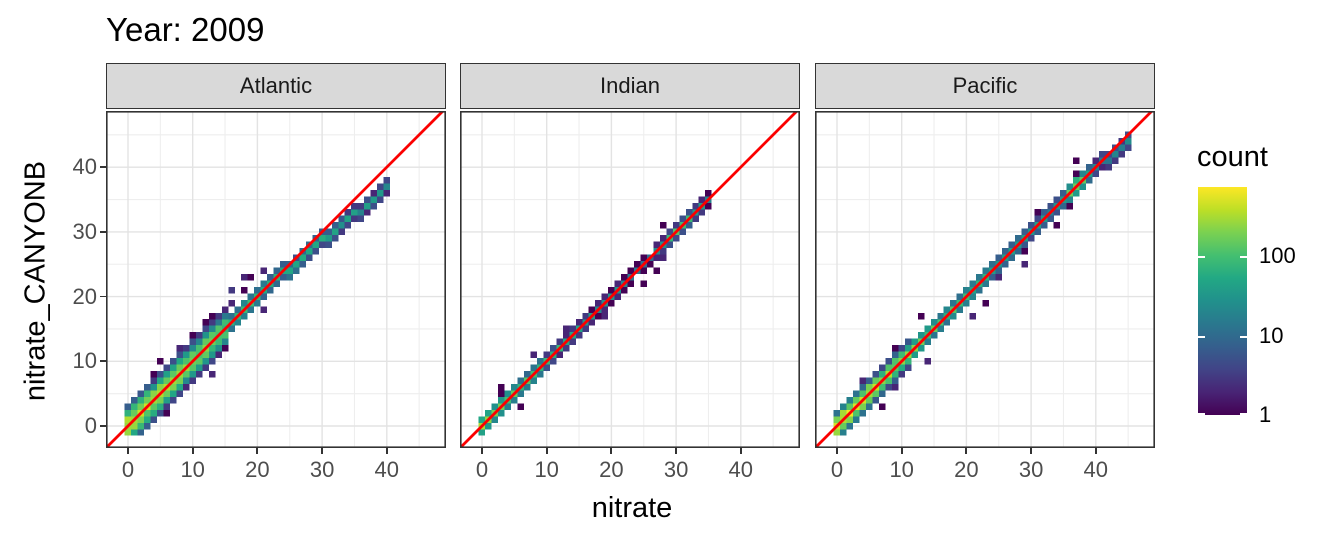 This screenshot has height=537, width=1344. What do you see at coordinates (84, 296) in the screenshot?
I see `y-tick-label: 20` at bounding box center [84, 296].